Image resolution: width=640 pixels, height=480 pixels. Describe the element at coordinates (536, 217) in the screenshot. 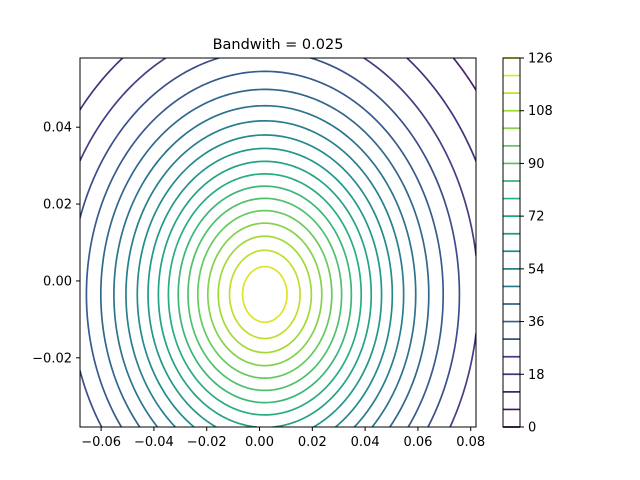

I see `colorbar-tick-label: 72` at that location.